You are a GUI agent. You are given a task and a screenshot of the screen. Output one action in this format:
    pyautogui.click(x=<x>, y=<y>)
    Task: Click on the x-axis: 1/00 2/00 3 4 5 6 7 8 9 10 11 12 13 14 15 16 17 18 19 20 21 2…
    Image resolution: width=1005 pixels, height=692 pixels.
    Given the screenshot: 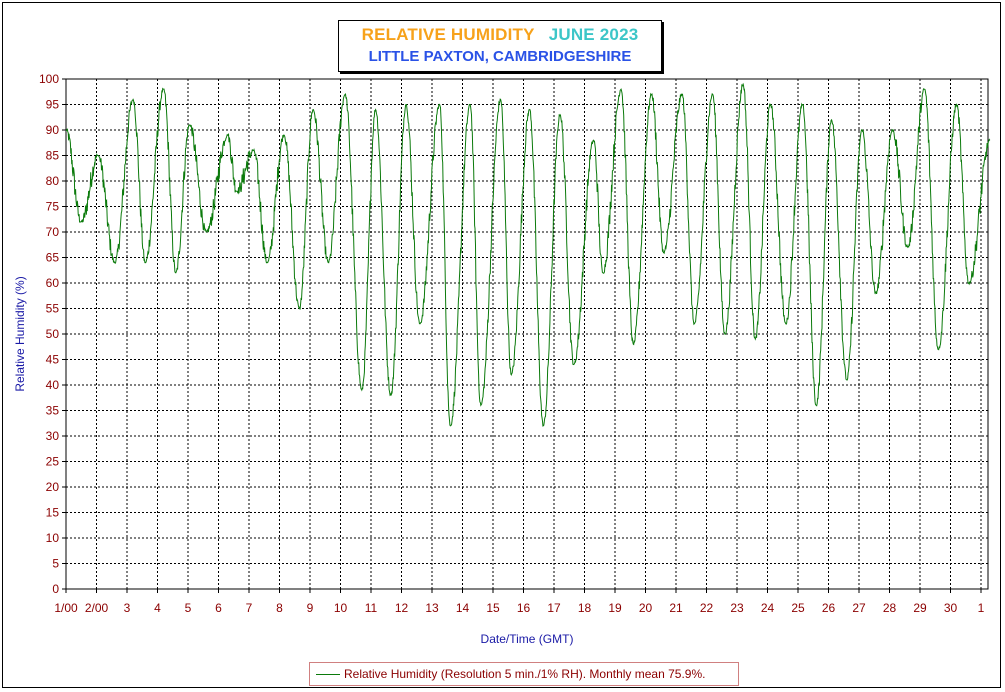 What is the action you would take?
    pyautogui.click(x=519, y=602)
    